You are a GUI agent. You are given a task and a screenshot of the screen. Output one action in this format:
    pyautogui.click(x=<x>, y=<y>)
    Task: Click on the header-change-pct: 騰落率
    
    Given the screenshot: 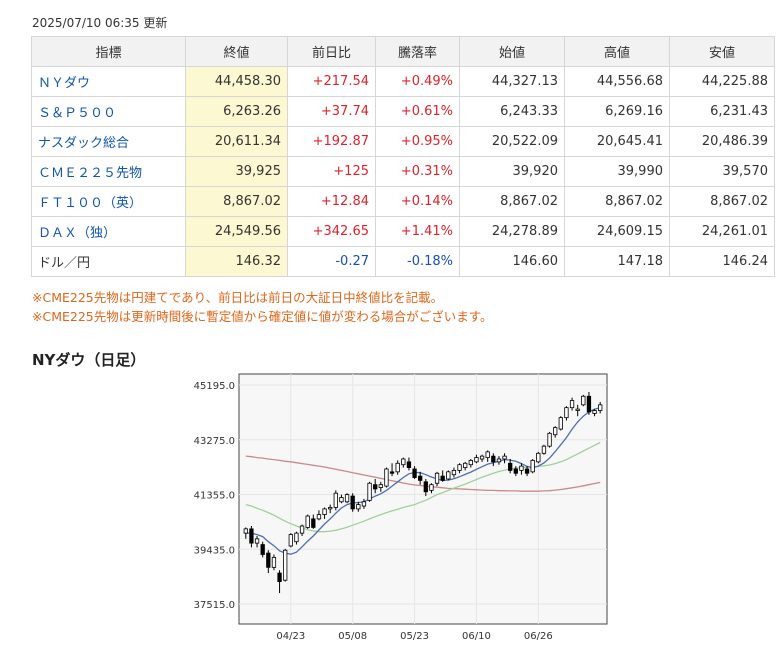 What is the action you would take?
    pyautogui.click(x=417, y=51)
    